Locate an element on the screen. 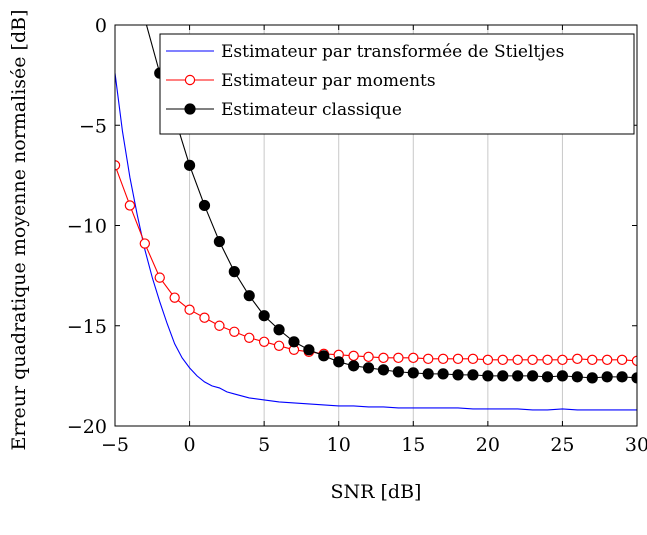 This screenshot has width=647, height=535. y-tick-label: −15 is located at coordinates (87, 327).